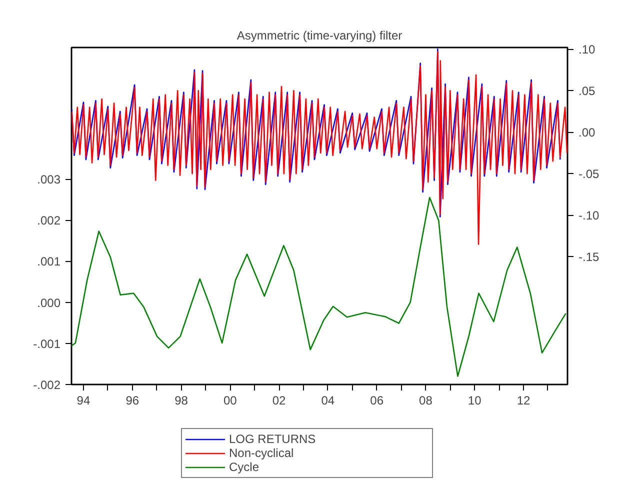 The width and height of the screenshot is (629, 500). What do you see at coordinates (377, 401) in the screenshot?
I see `x-tick-label: 06` at bounding box center [377, 401].